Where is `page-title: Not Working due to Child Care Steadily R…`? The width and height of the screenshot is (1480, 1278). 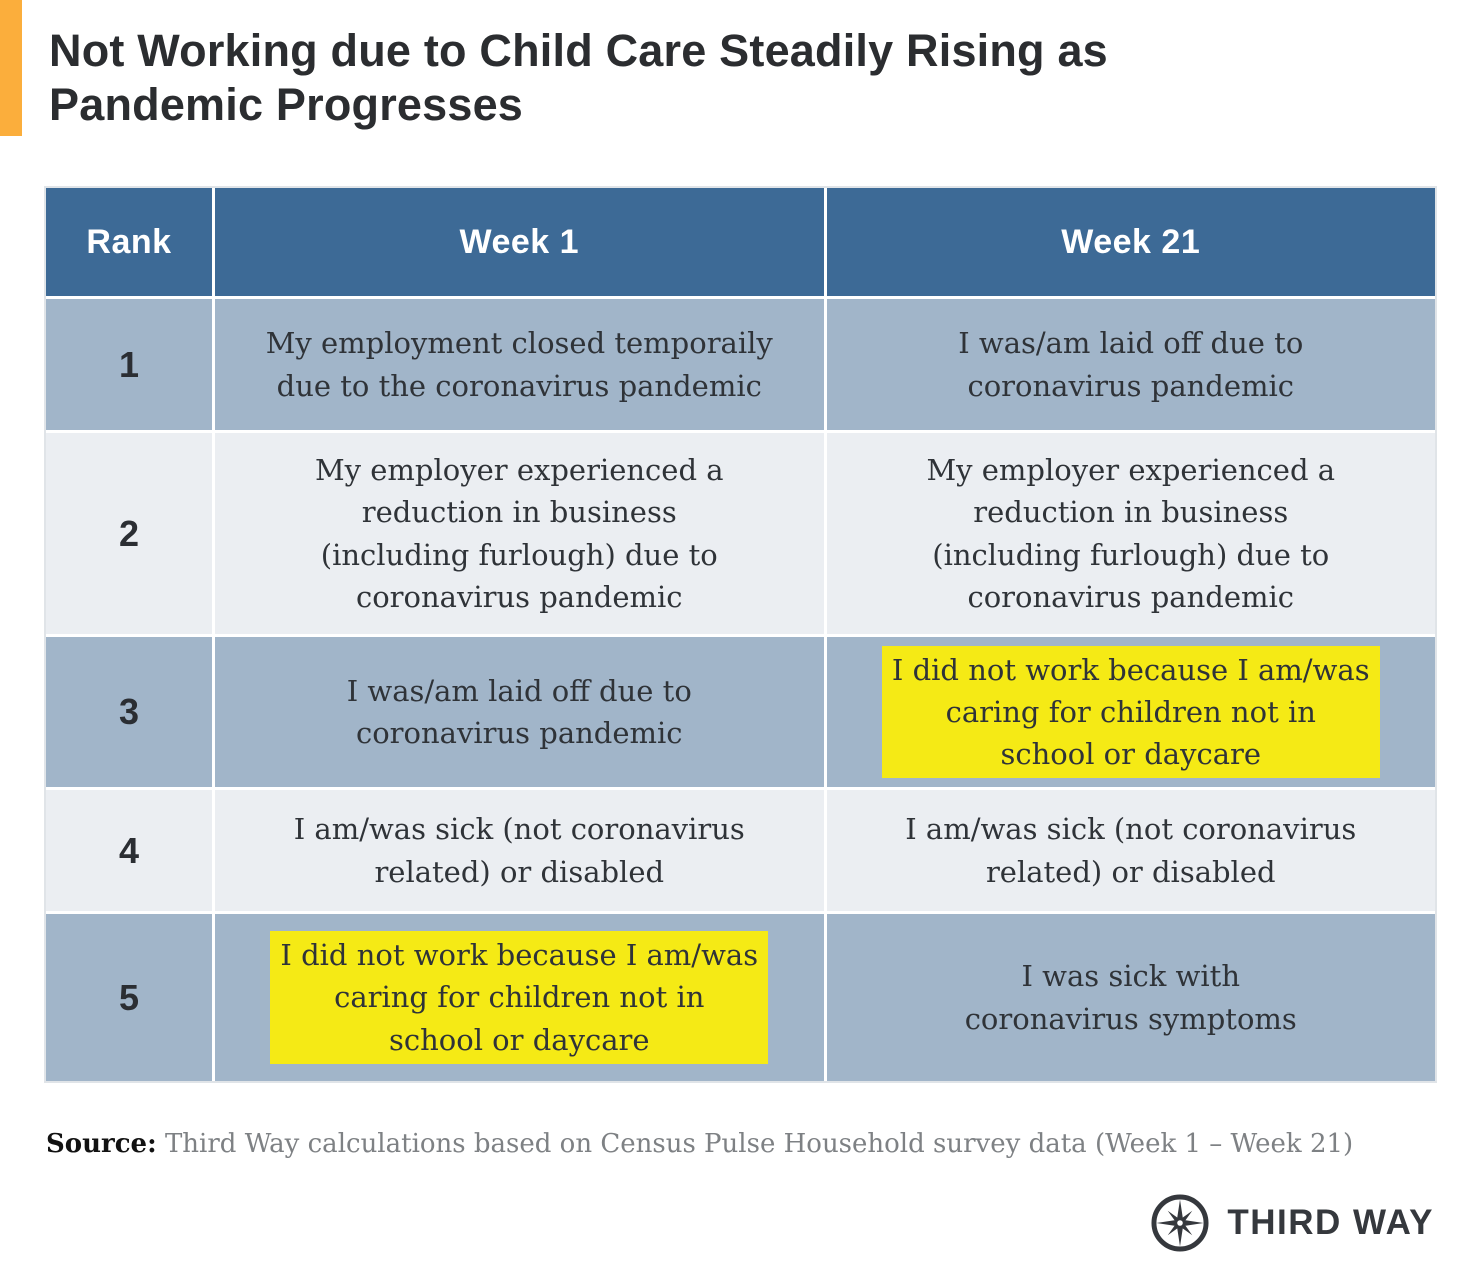
page-title: Not Working due to Child Care Steadily R… is located at coordinates (578, 78).